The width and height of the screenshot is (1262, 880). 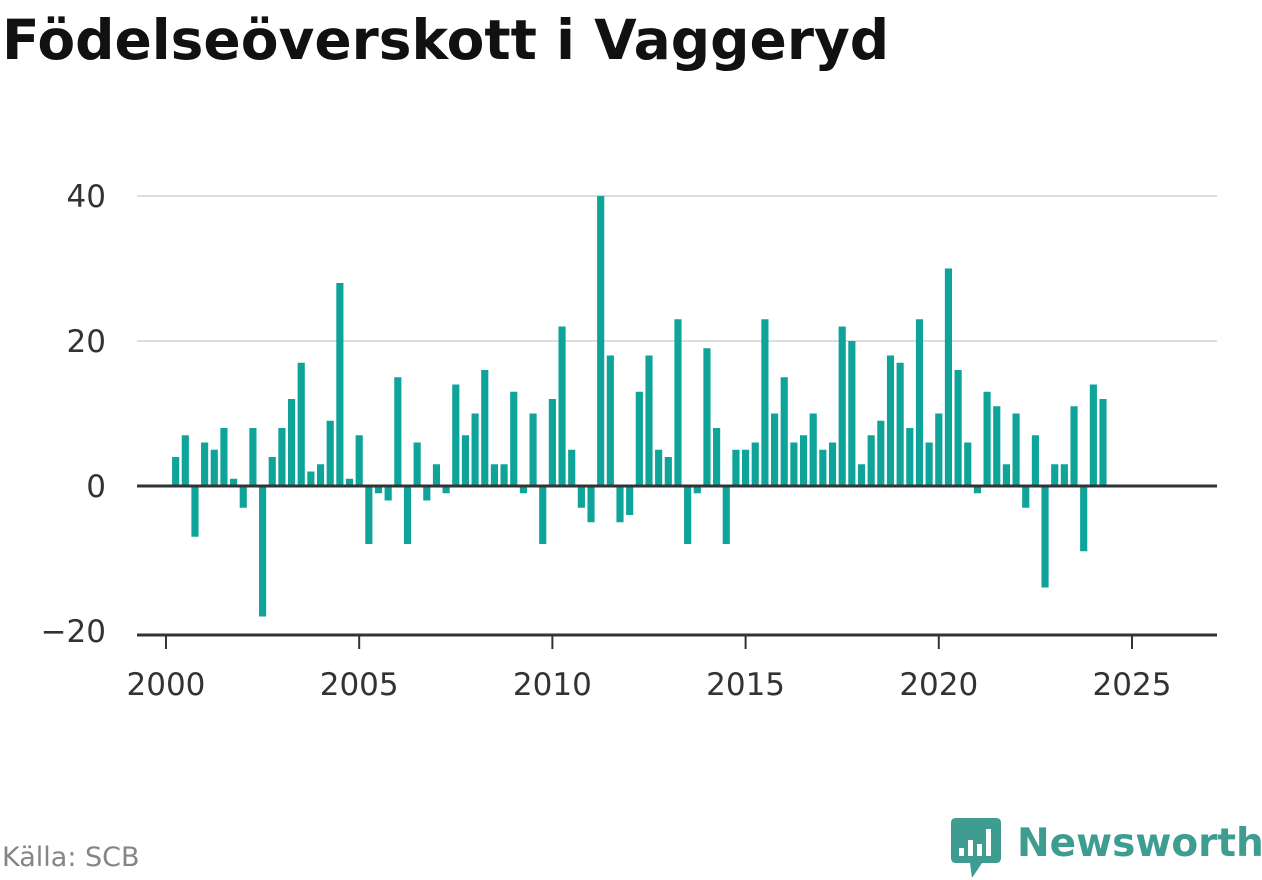 I want to click on y-tick-label: 40, so click(x=86, y=197).